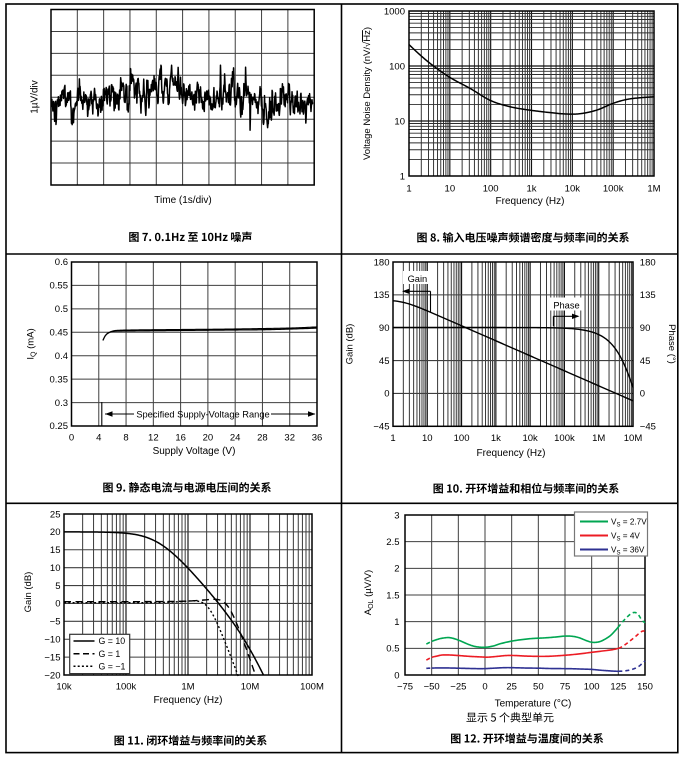  Describe the element at coordinates (32, 343) in the screenshot. I see `svg-text: IQ (mA)` at that location.